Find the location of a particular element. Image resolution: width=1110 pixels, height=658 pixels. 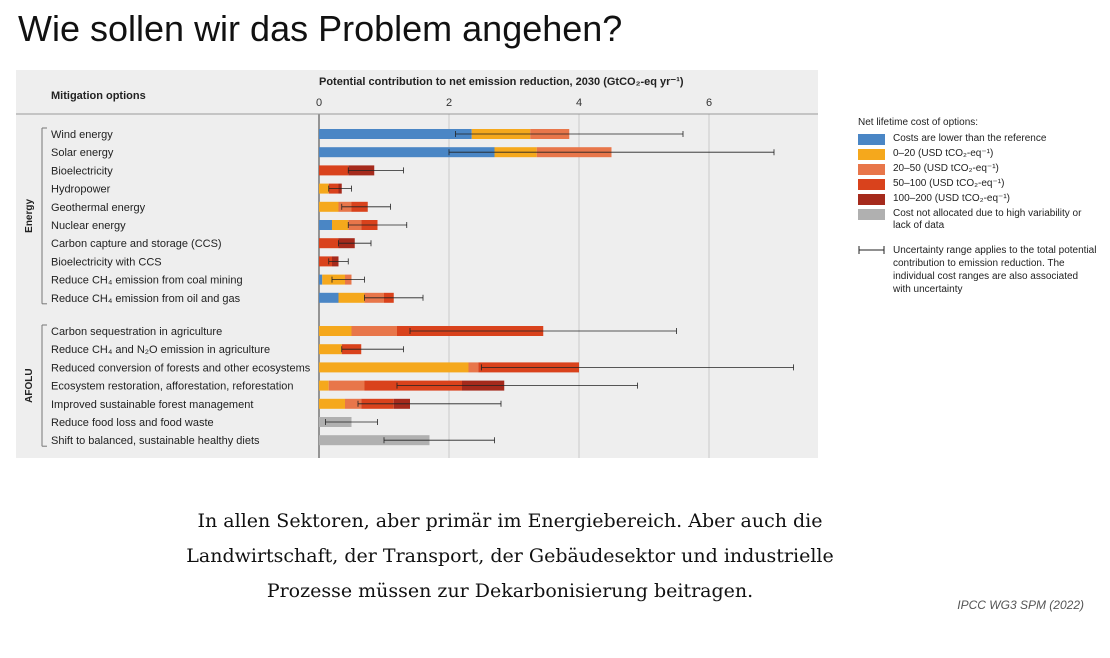

option-label: Bioelectricity with CCS is located at coordinates (106, 262).